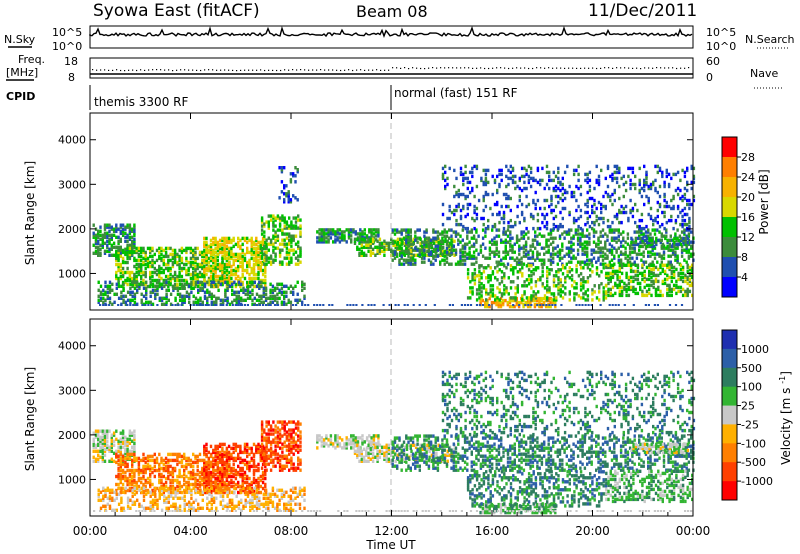 Image resolution: width=800 pixels, height=554 pixels. Describe the element at coordinates (713, 61) in the screenshot. I see `nave-tick-top: 60` at that location.